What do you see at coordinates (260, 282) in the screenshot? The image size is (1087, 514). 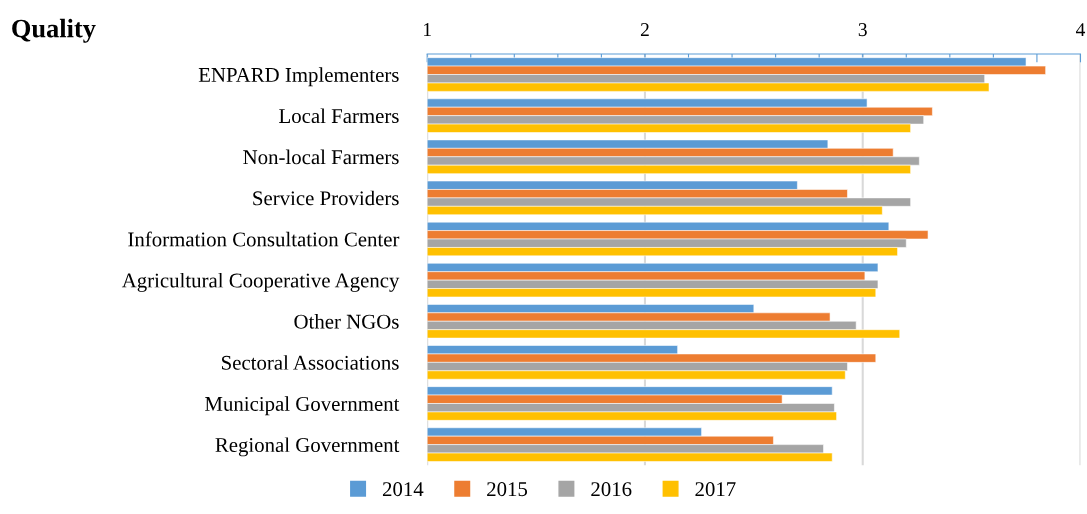 I see `y-tick-label: Agricultural Cooperative Agency` at bounding box center [260, 282].